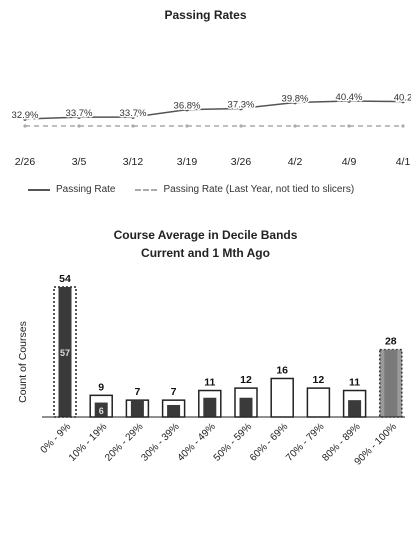 Image resolution: width=411 pixels, height=550 pixels. I want to click on bar-value-label: 16, so click(282, 370).